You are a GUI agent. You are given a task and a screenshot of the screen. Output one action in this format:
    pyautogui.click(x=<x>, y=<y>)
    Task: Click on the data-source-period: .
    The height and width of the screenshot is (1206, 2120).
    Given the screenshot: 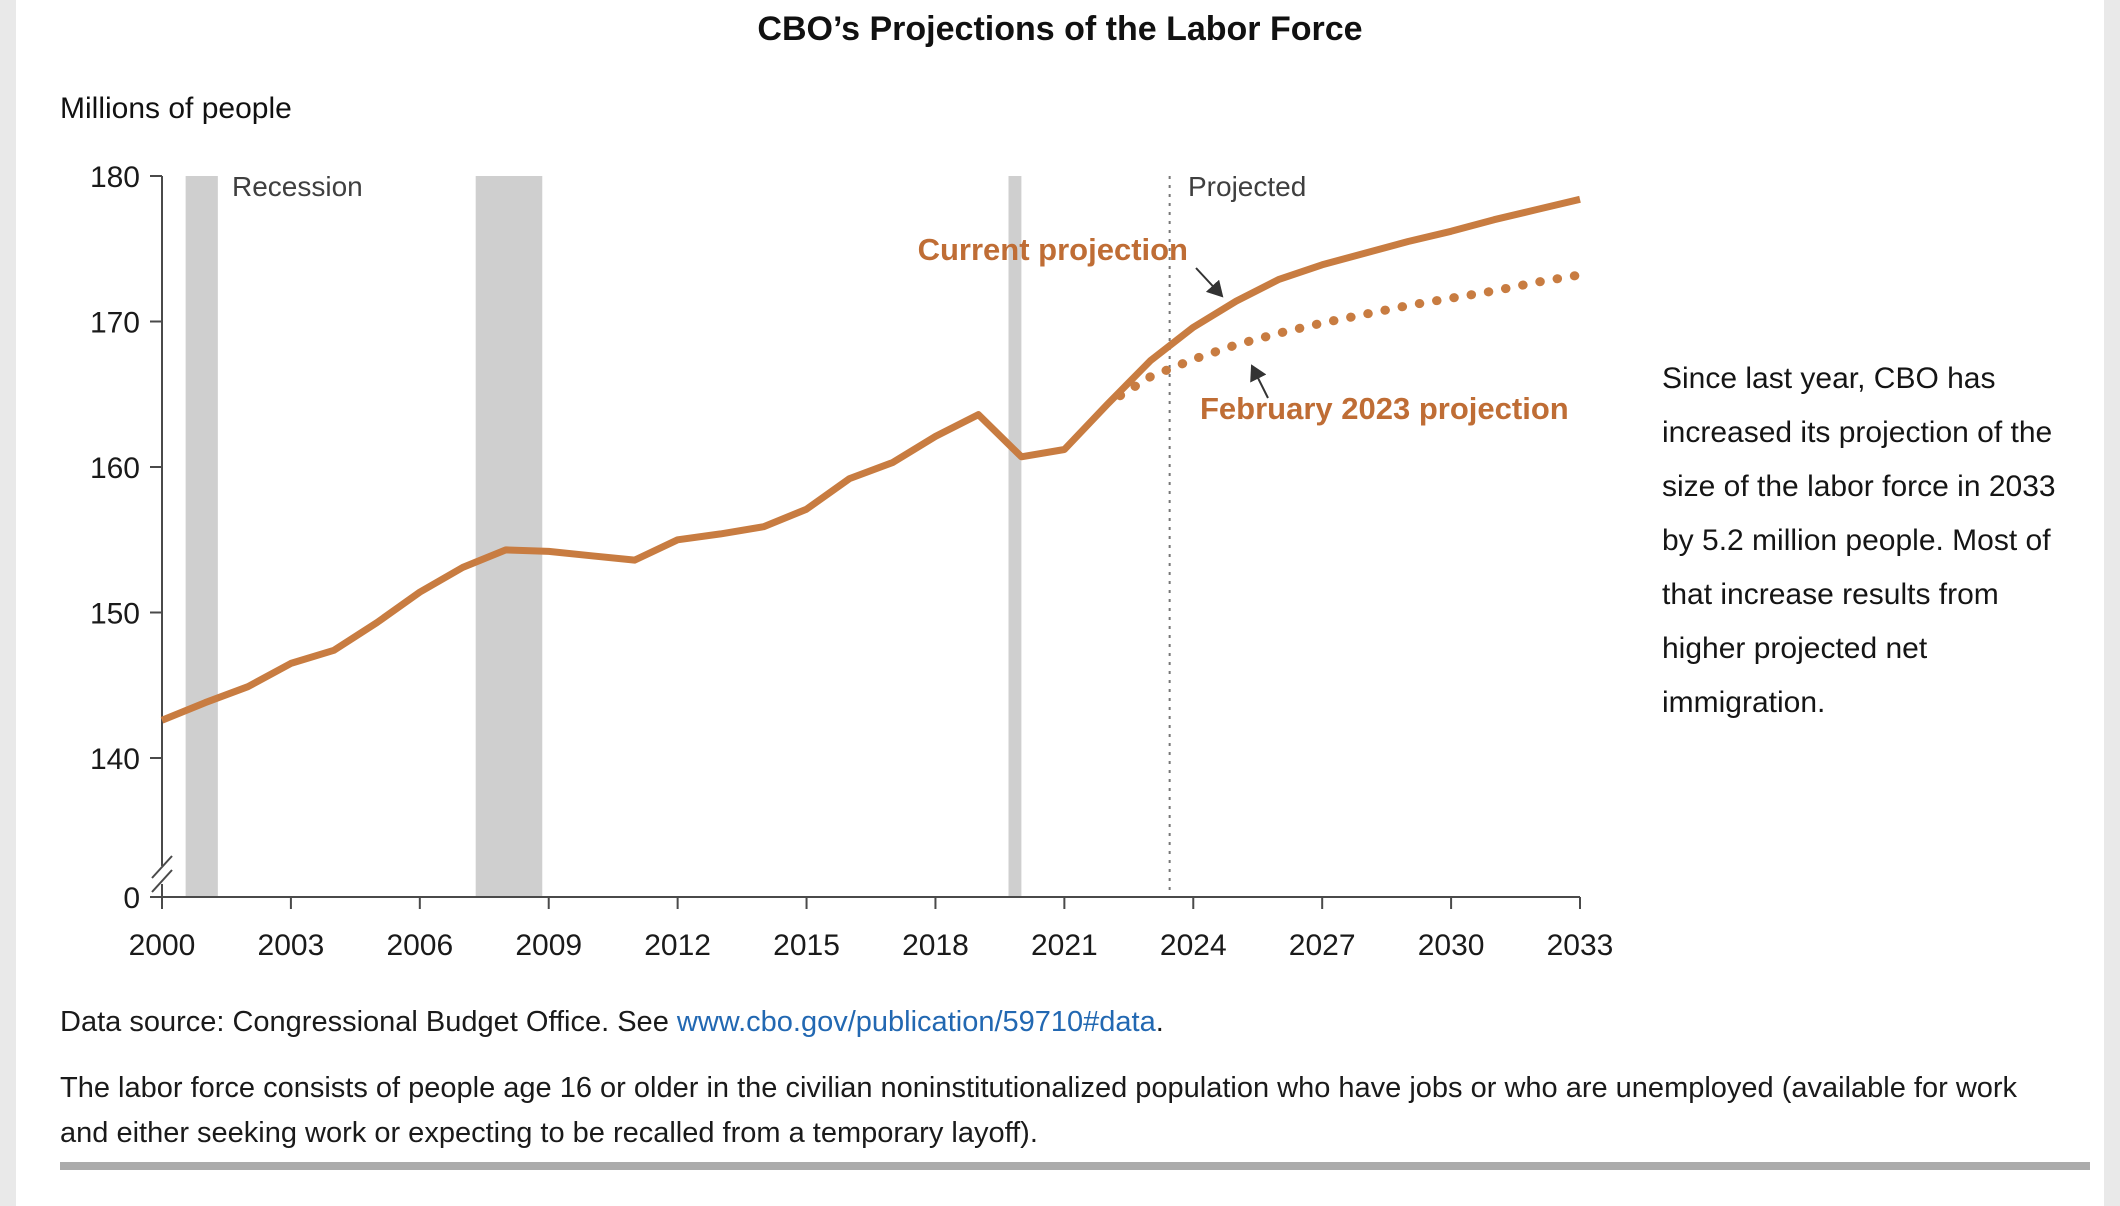 What is the action you would take?
    pyautogui.click(x=1159, y=1022)
    